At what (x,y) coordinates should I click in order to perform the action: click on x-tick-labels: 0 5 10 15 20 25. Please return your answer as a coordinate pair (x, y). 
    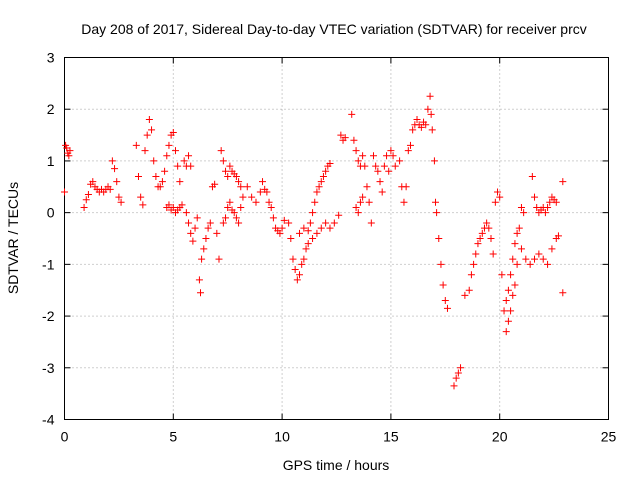
    Looking at the image, I should click on (339, 437).